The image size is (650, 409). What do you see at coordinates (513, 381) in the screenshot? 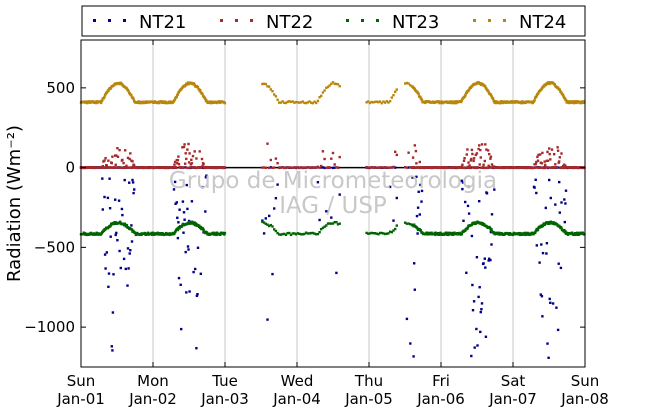
I see `x-tick-day-label: Sat` at bounding box center [513, 381].